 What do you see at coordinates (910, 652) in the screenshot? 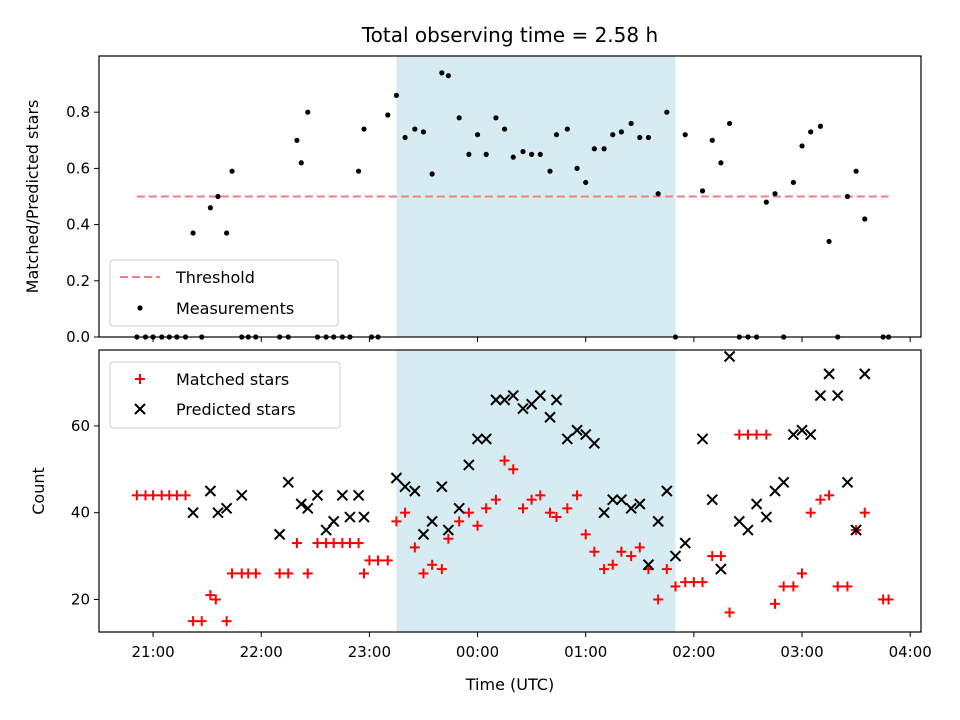
I see `x-tick-label: 04:00` at bounding box center [910, 652].